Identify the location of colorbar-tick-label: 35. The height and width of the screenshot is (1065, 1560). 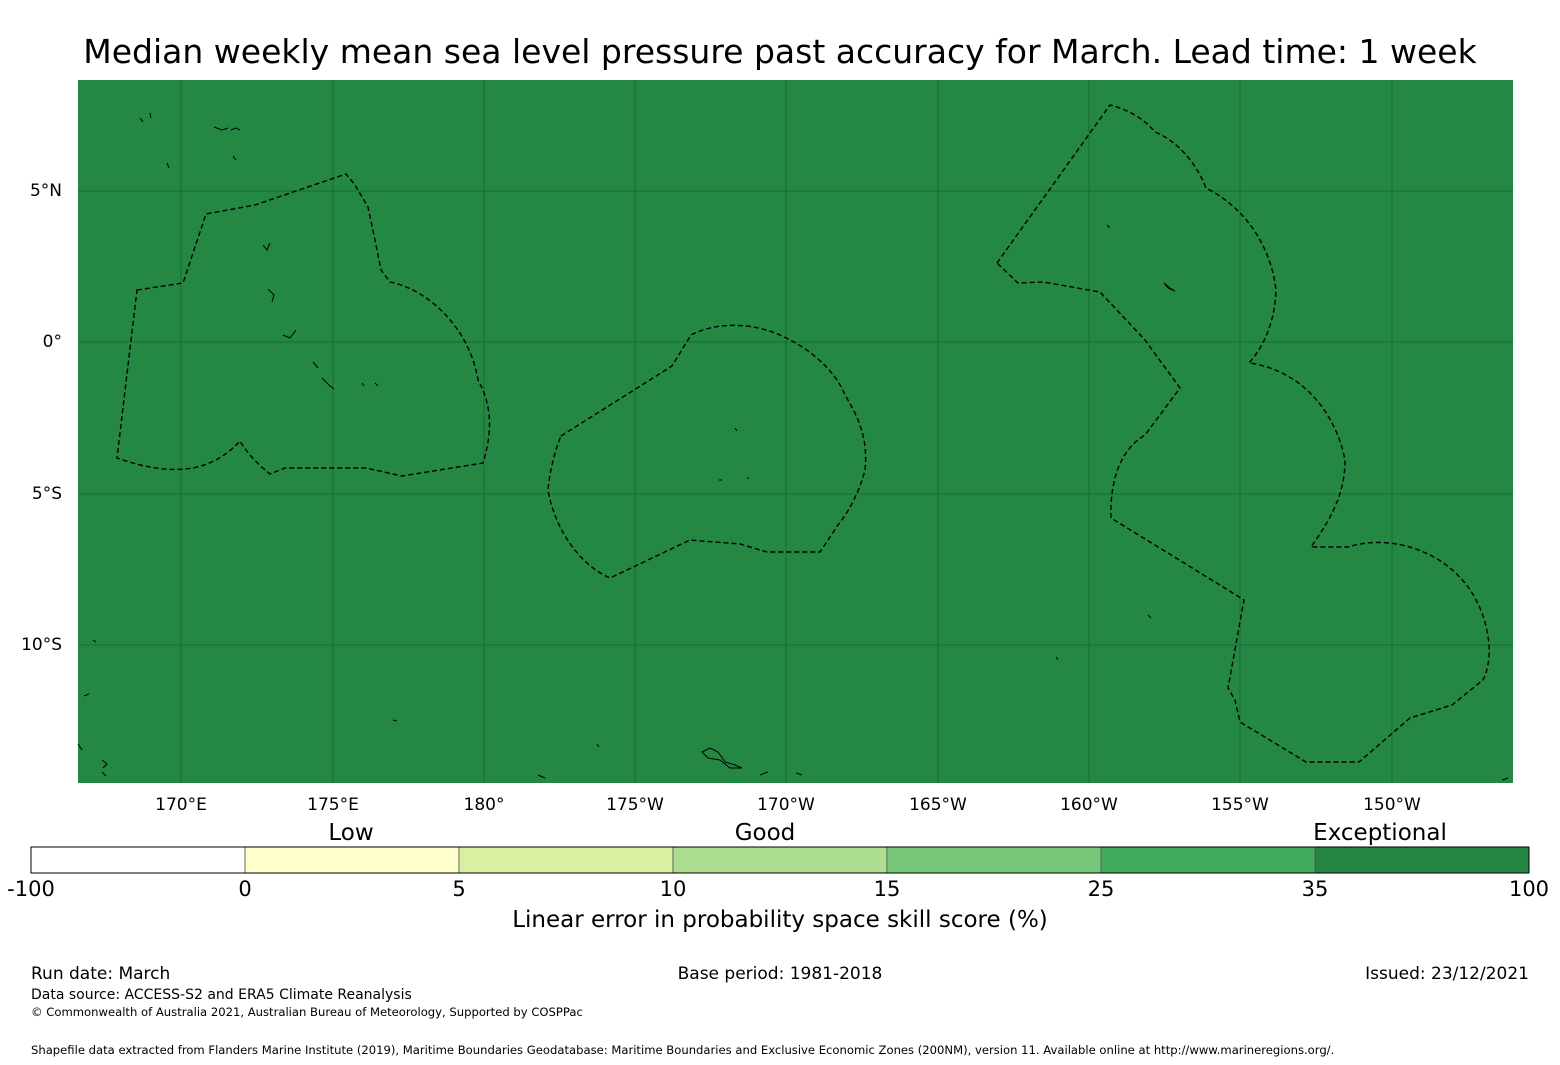
(1315, 889).